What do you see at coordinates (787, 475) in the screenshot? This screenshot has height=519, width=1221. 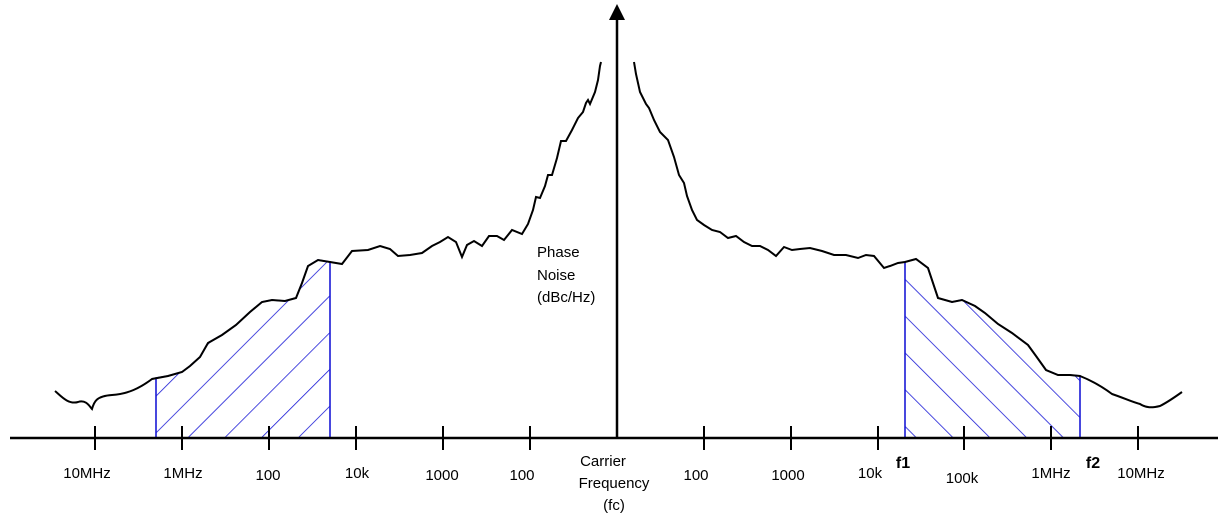 I see `right-tick-label: 1000` at bounding box center [787, 475].